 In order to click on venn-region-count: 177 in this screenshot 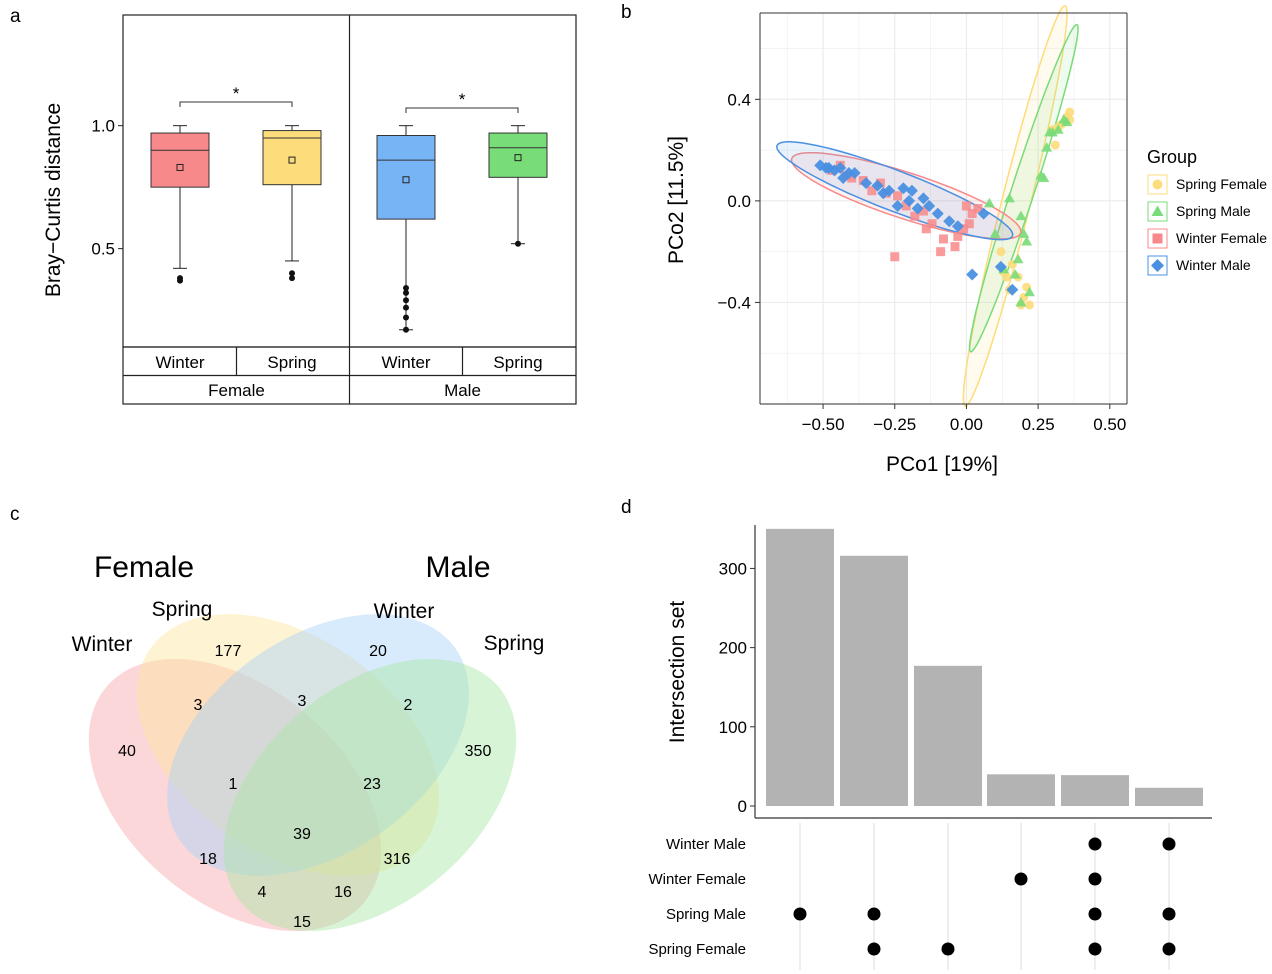, I will do `click(228, 651)`.